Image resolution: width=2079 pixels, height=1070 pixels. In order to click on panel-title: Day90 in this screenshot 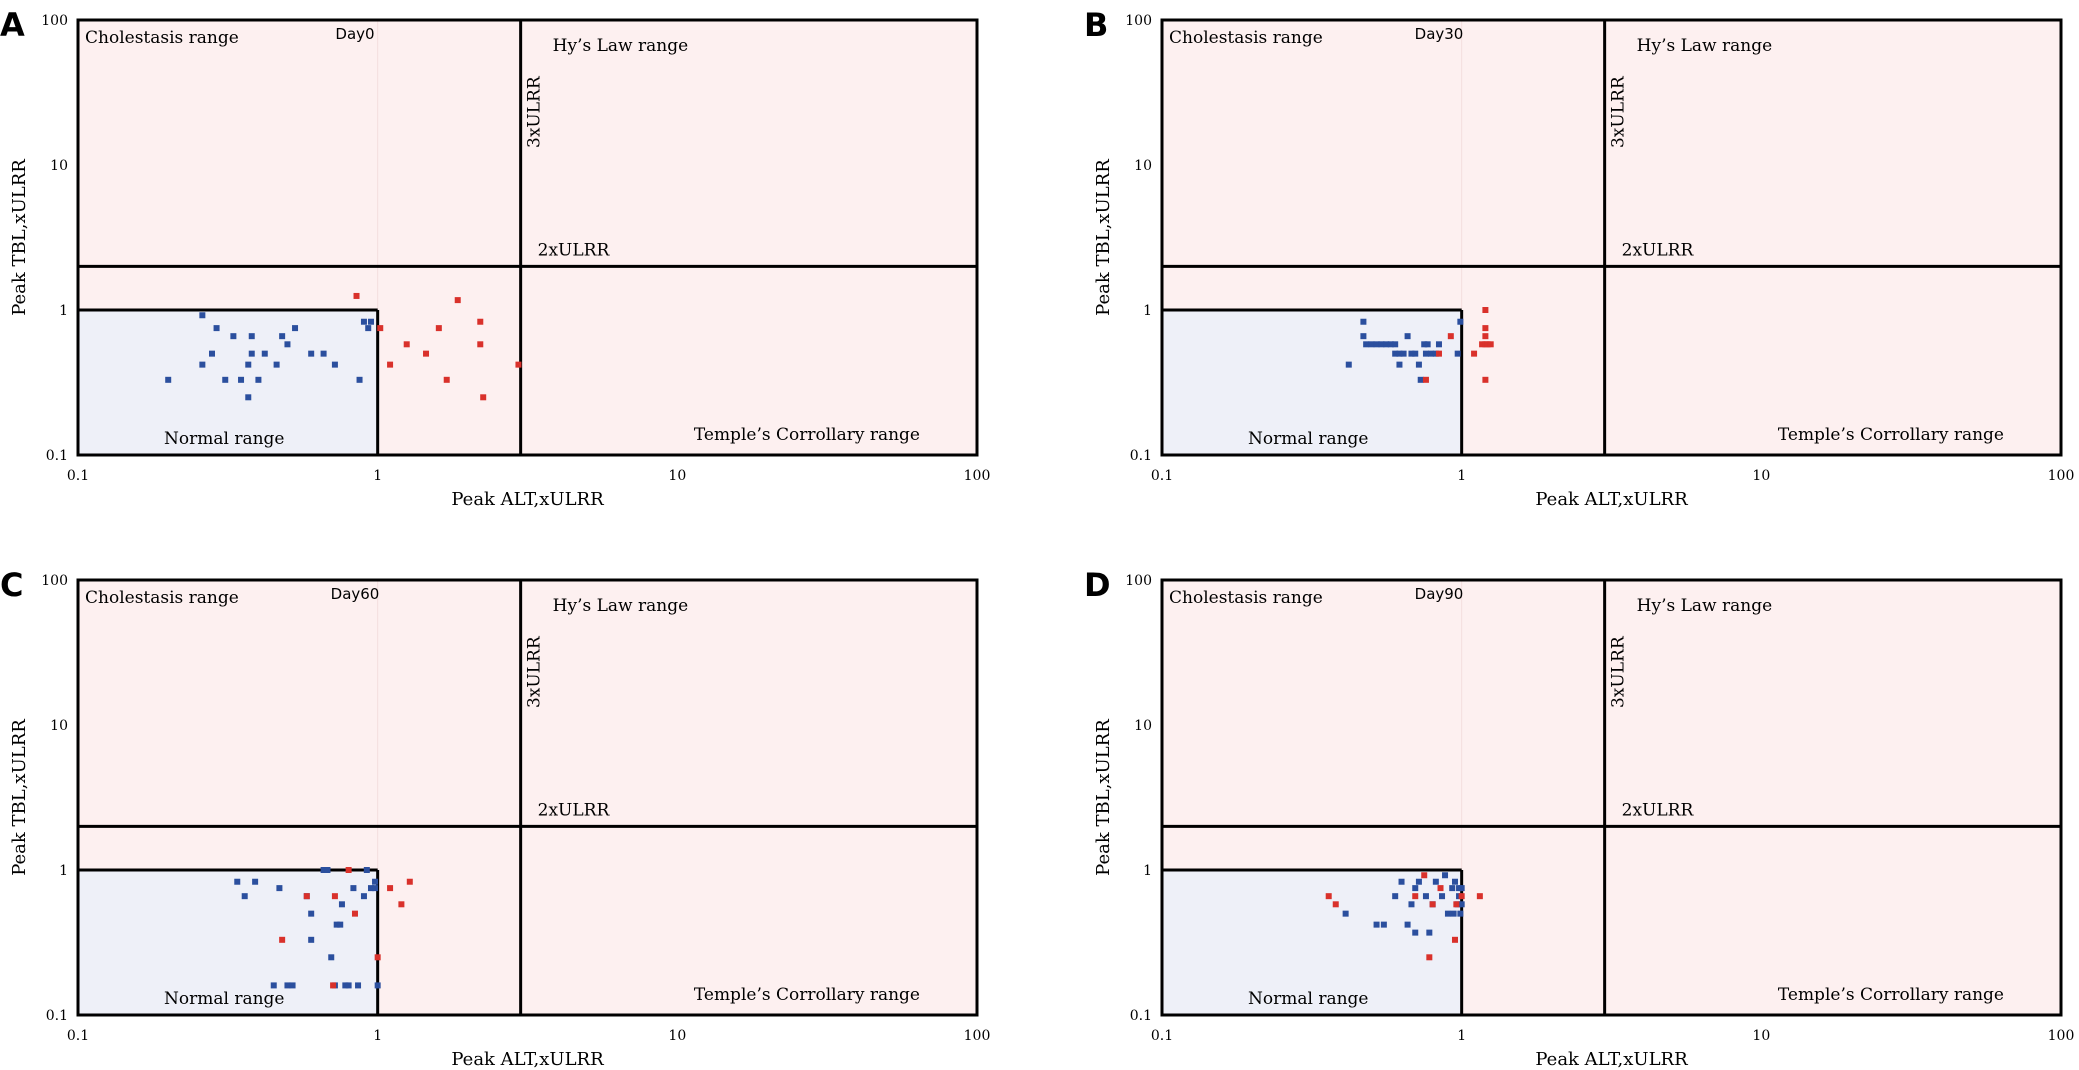, I will do `click(1439, 594)`.